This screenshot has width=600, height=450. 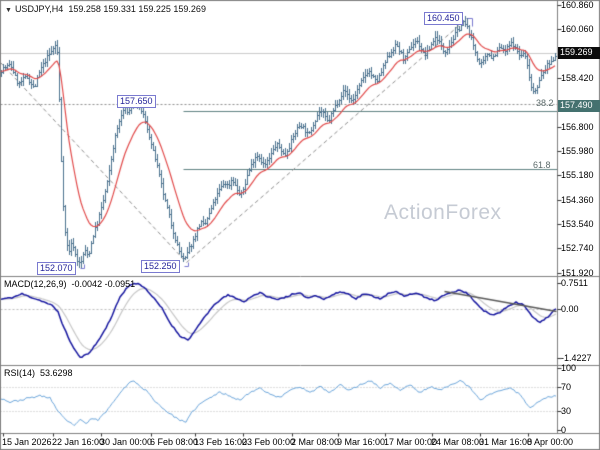 I want to click on price-tag: 152.250, so click(x=160, y=266).